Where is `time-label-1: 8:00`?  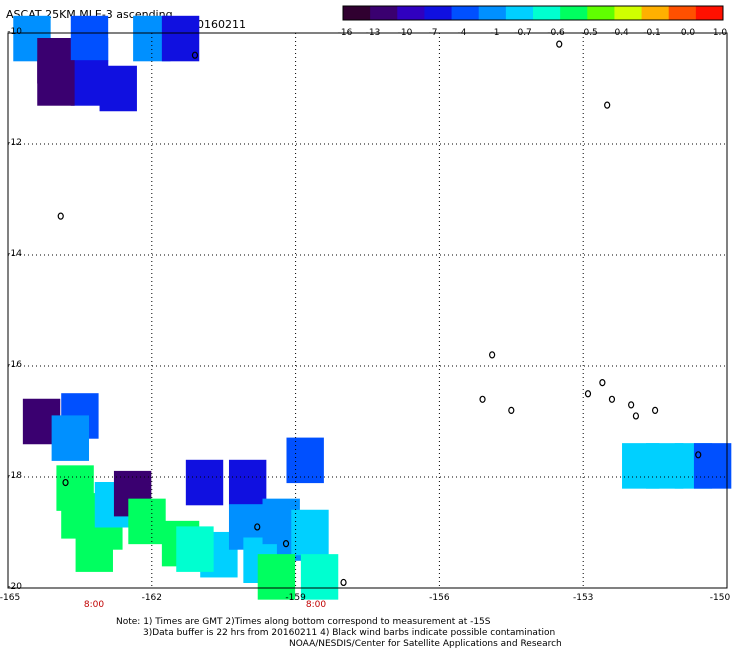 time-label-1: 8:00 is located at coordinates (94, 605).